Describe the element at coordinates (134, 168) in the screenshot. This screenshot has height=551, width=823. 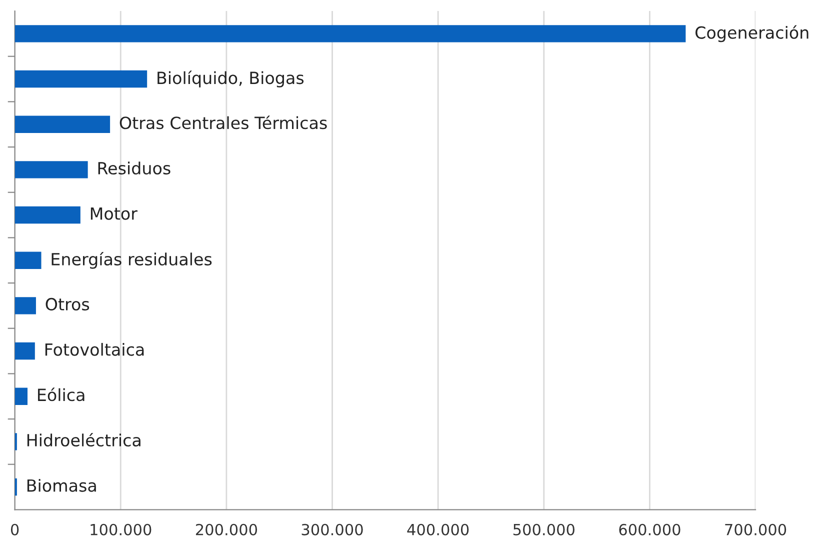
I see `y-tick-label: Residuos` at that location.